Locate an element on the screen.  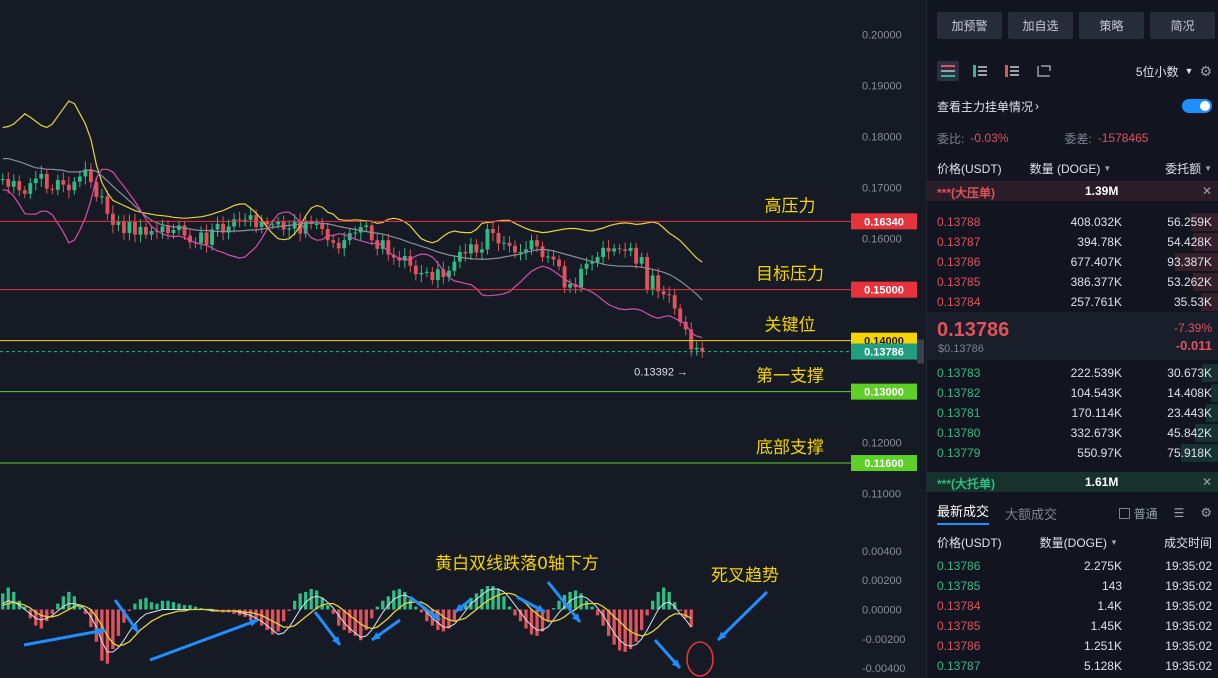
decimal-select: 5位小数 ▼ ⚙ is located at coordinates (1174, 71).